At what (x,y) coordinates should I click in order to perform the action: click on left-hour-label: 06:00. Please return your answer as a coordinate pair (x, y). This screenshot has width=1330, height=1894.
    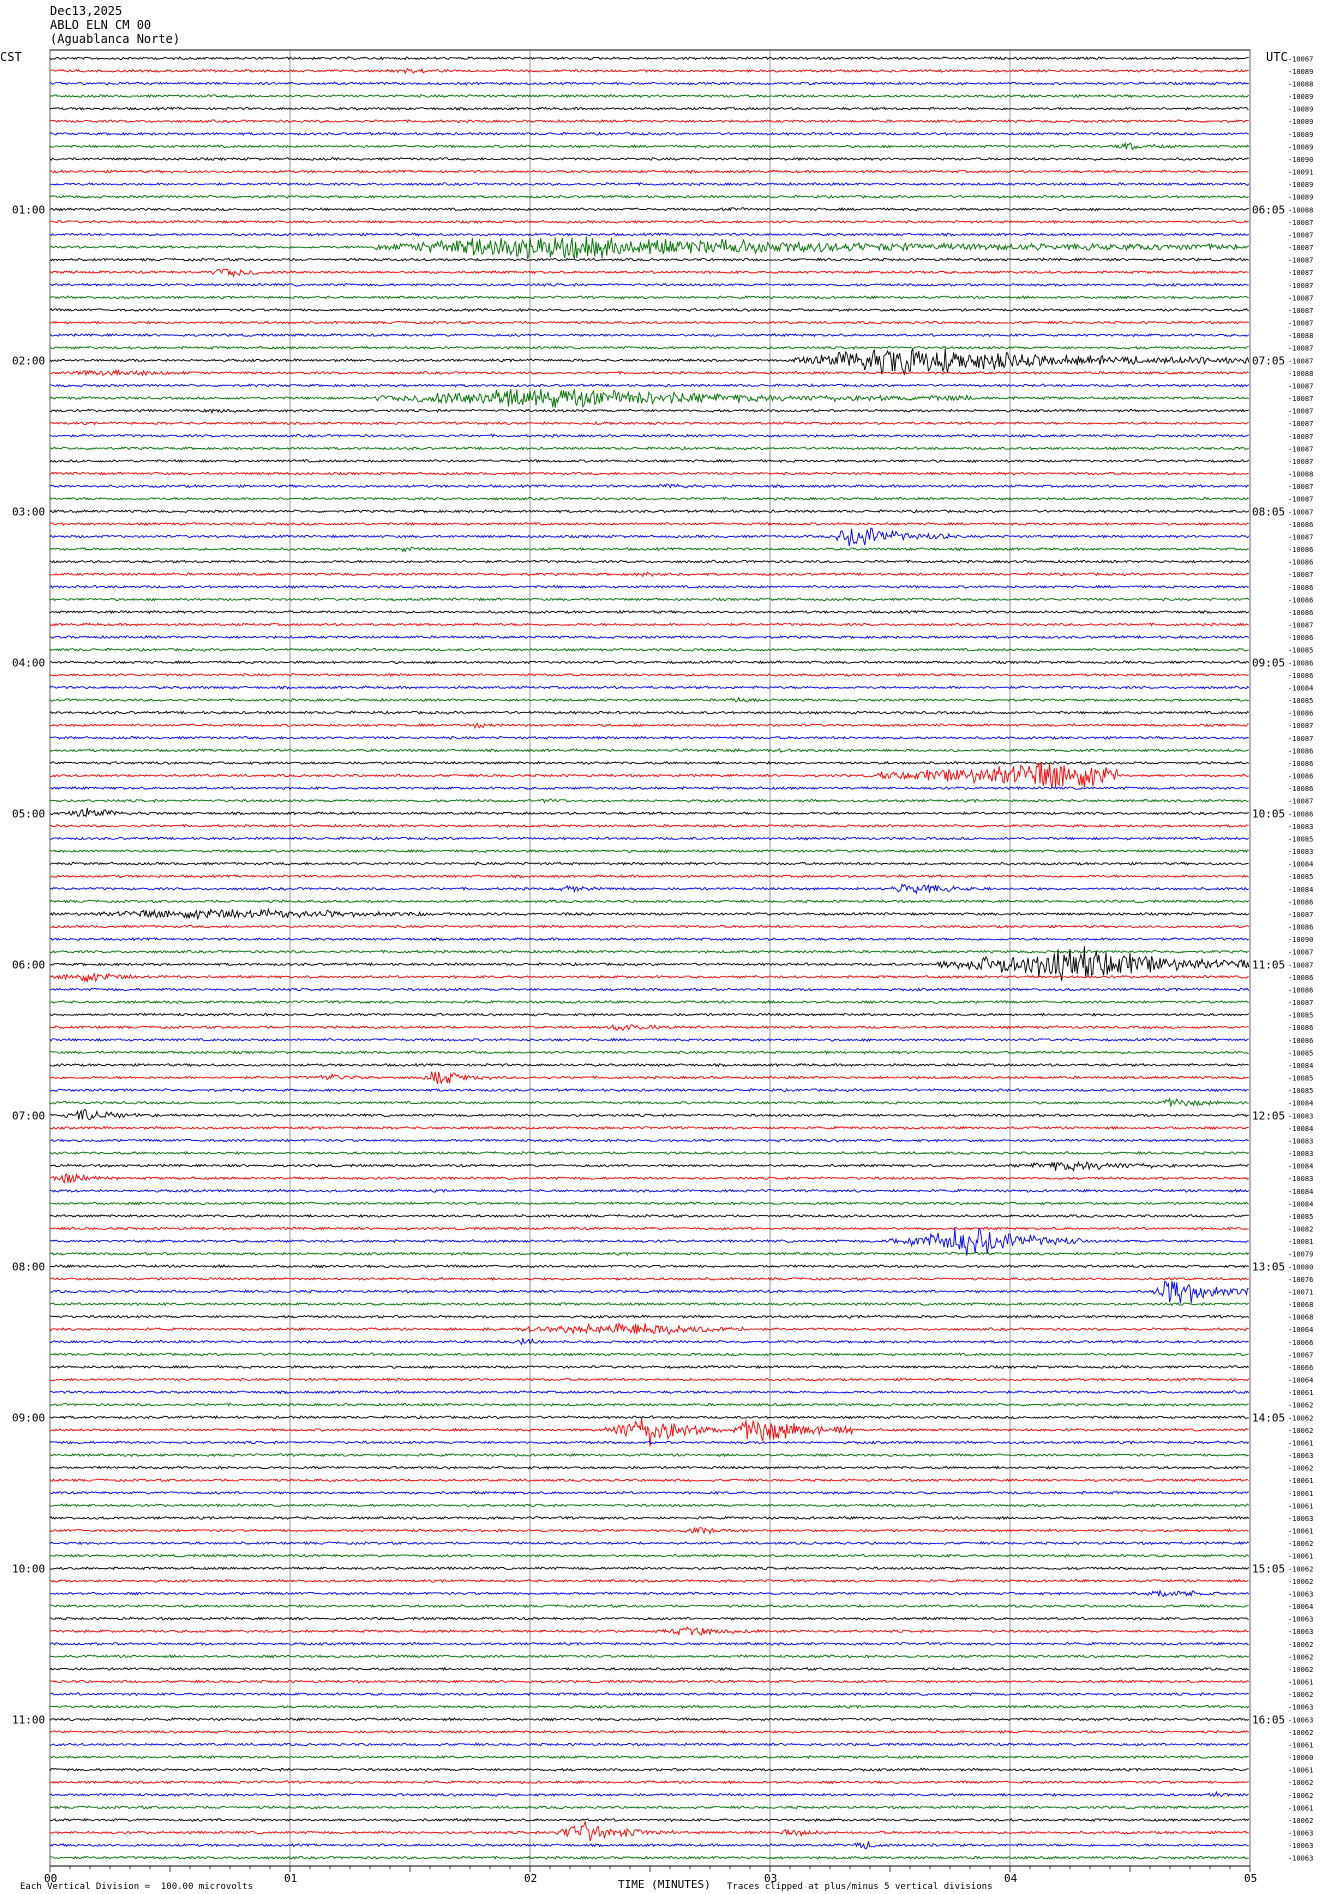
    Looking at the image, I should click on (28, 964).